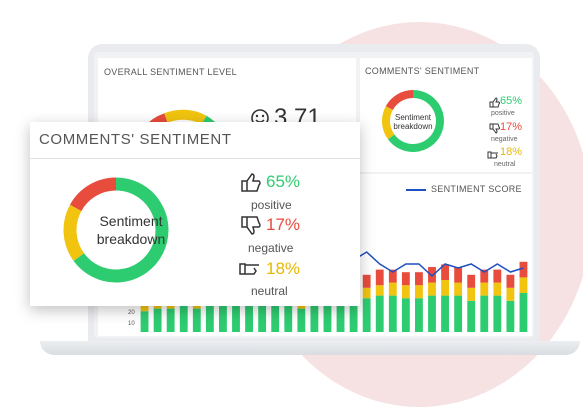 The image size is (583, 407). What do you see at coordinates (413, 117) in the screenshot?
I see `small-label-line1: Sentiment` at bounding box center [413, 117].